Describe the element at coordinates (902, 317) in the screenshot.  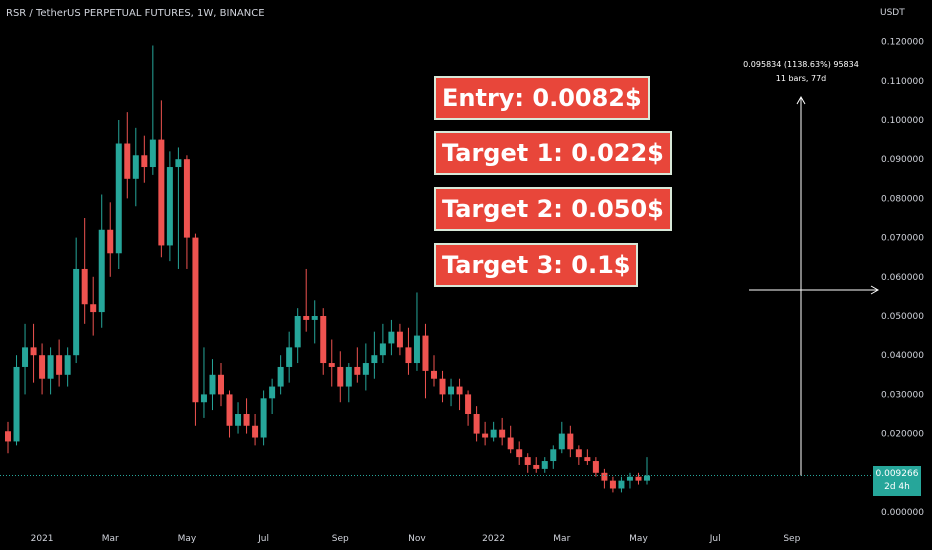
I see `y-tick-label: 0.050000` at that location.